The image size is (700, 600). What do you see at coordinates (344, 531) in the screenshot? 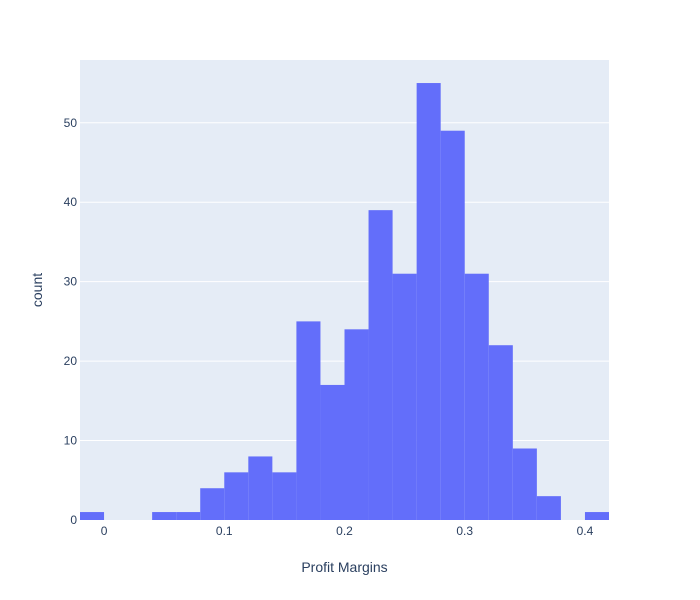
I see `x-tick-label: 0.2` at bounding box center [344, 531].